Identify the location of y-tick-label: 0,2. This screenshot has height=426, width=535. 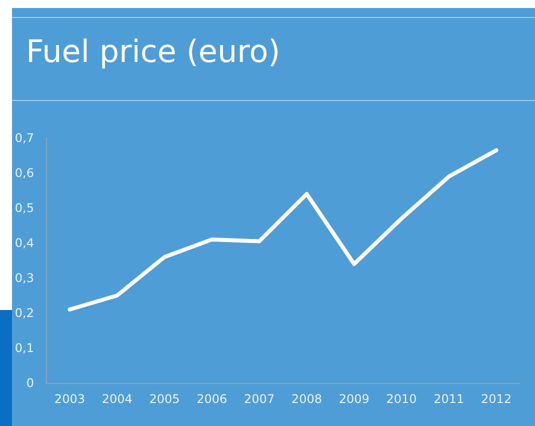
(24, 313).